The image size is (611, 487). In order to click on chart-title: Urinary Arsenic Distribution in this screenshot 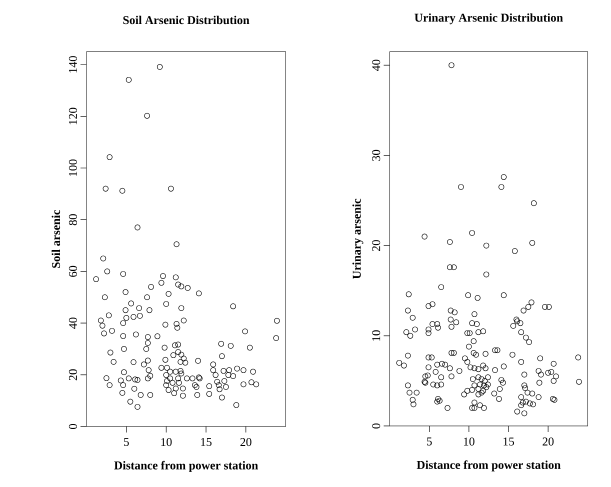, I will do `click(488, 18)`.